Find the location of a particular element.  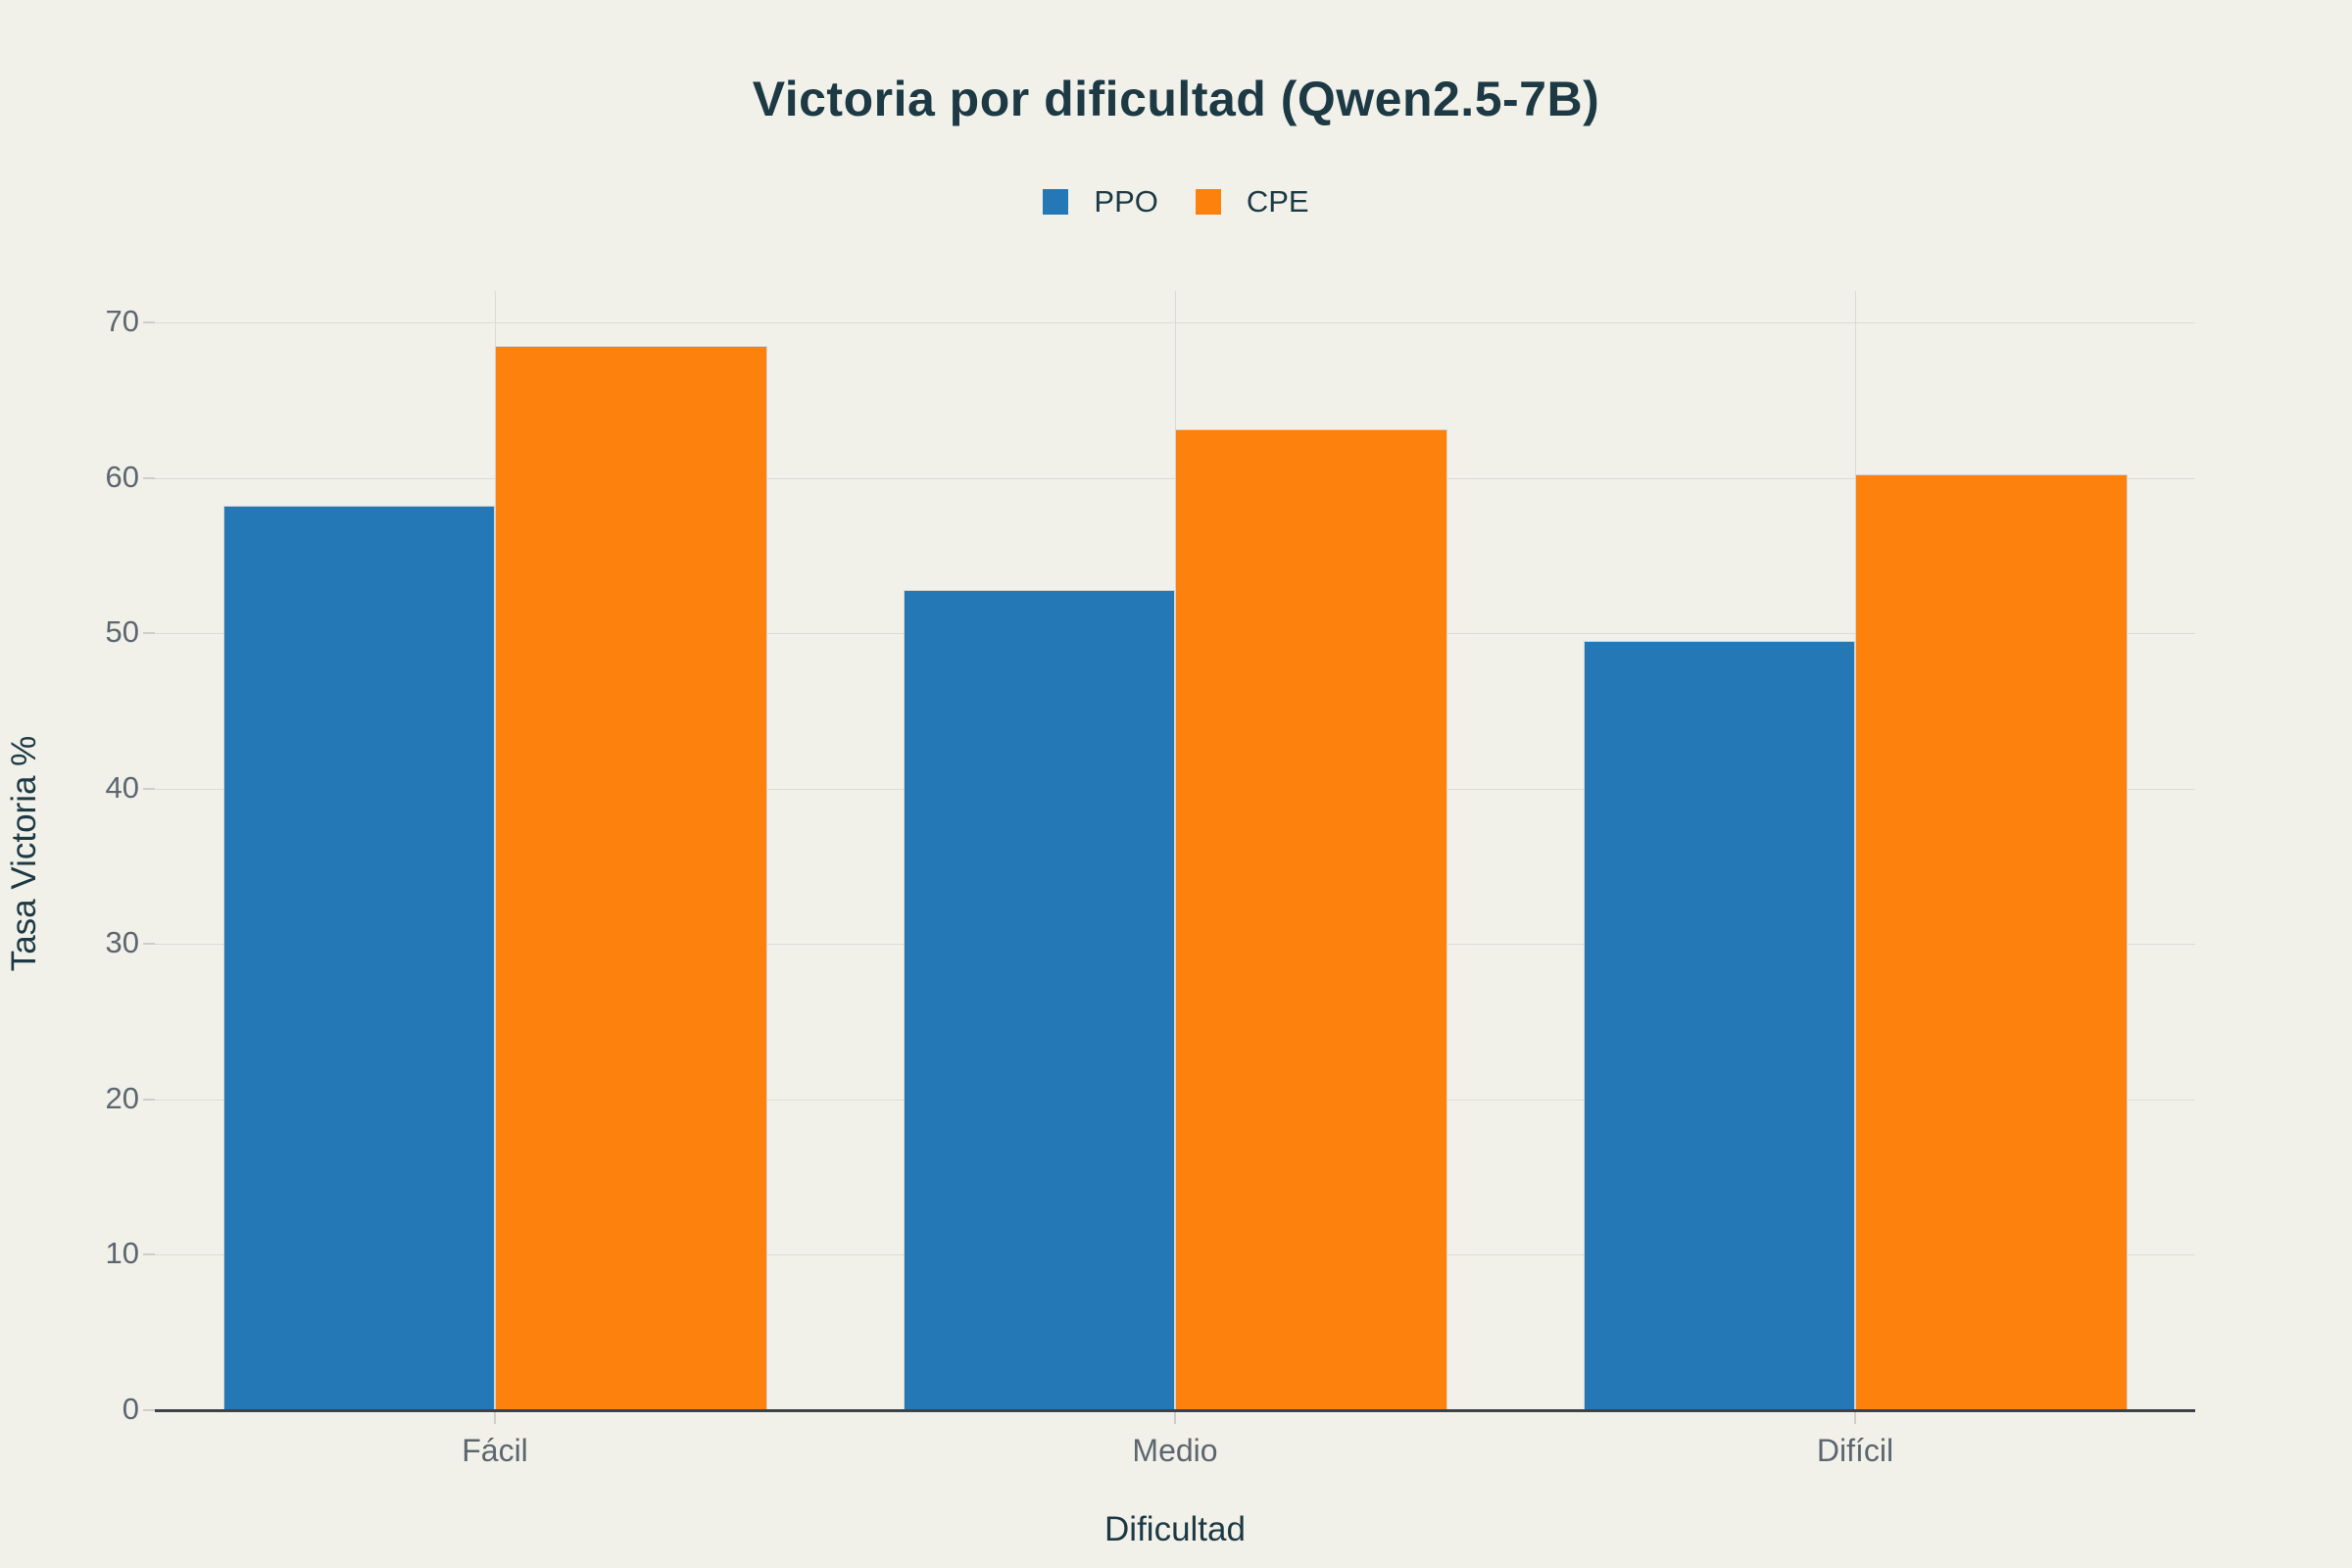

chart-title: Victoria por dificultad (Qwen2.5-7B) is located at coordinates (1176, 99).